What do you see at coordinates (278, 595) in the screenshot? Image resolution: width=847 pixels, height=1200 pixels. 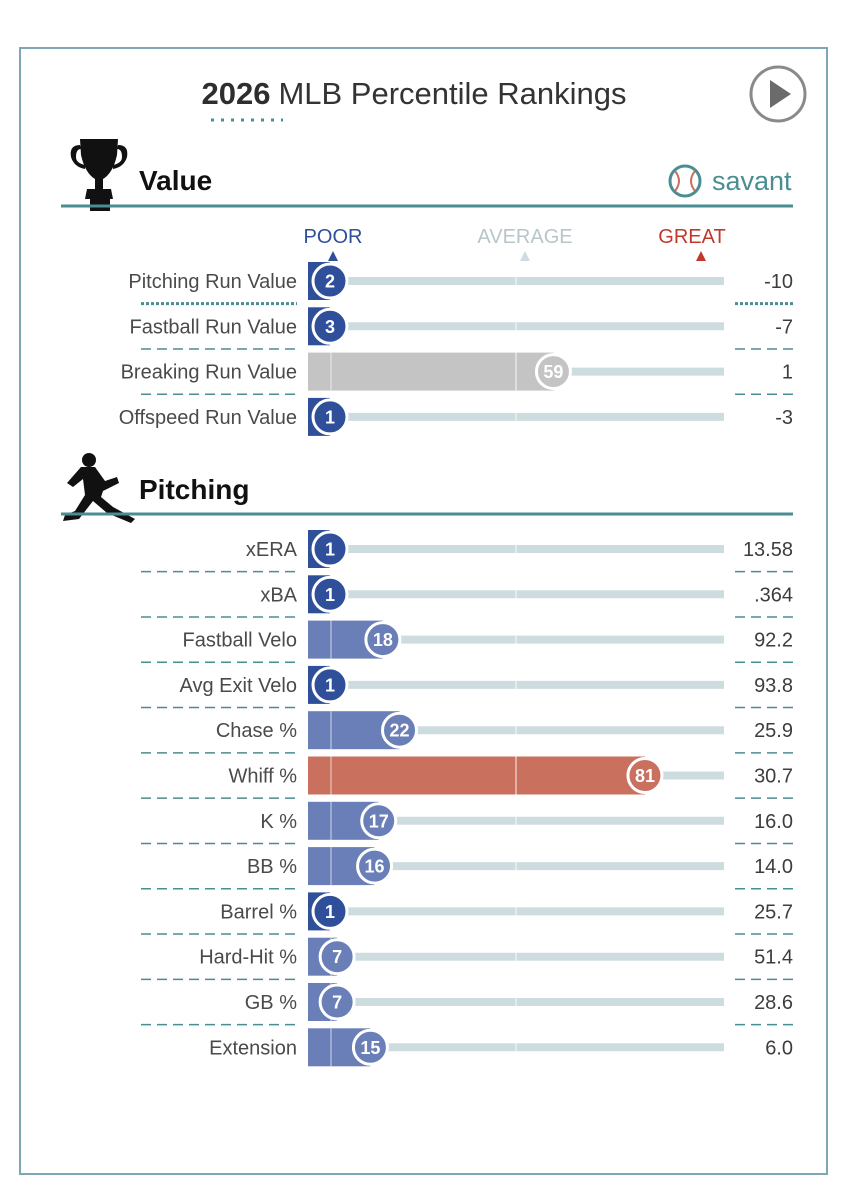 I see `metric-label: xBA` at bounding box center [278, 595].